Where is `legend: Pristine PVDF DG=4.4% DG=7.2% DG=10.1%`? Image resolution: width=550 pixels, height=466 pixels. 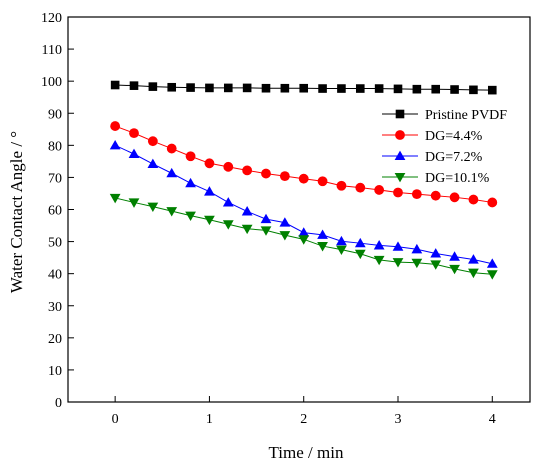
legend: Pristine PVDF DG=4.4% DG=7.2% DG=10.1% is located at coordinates (444, 147).